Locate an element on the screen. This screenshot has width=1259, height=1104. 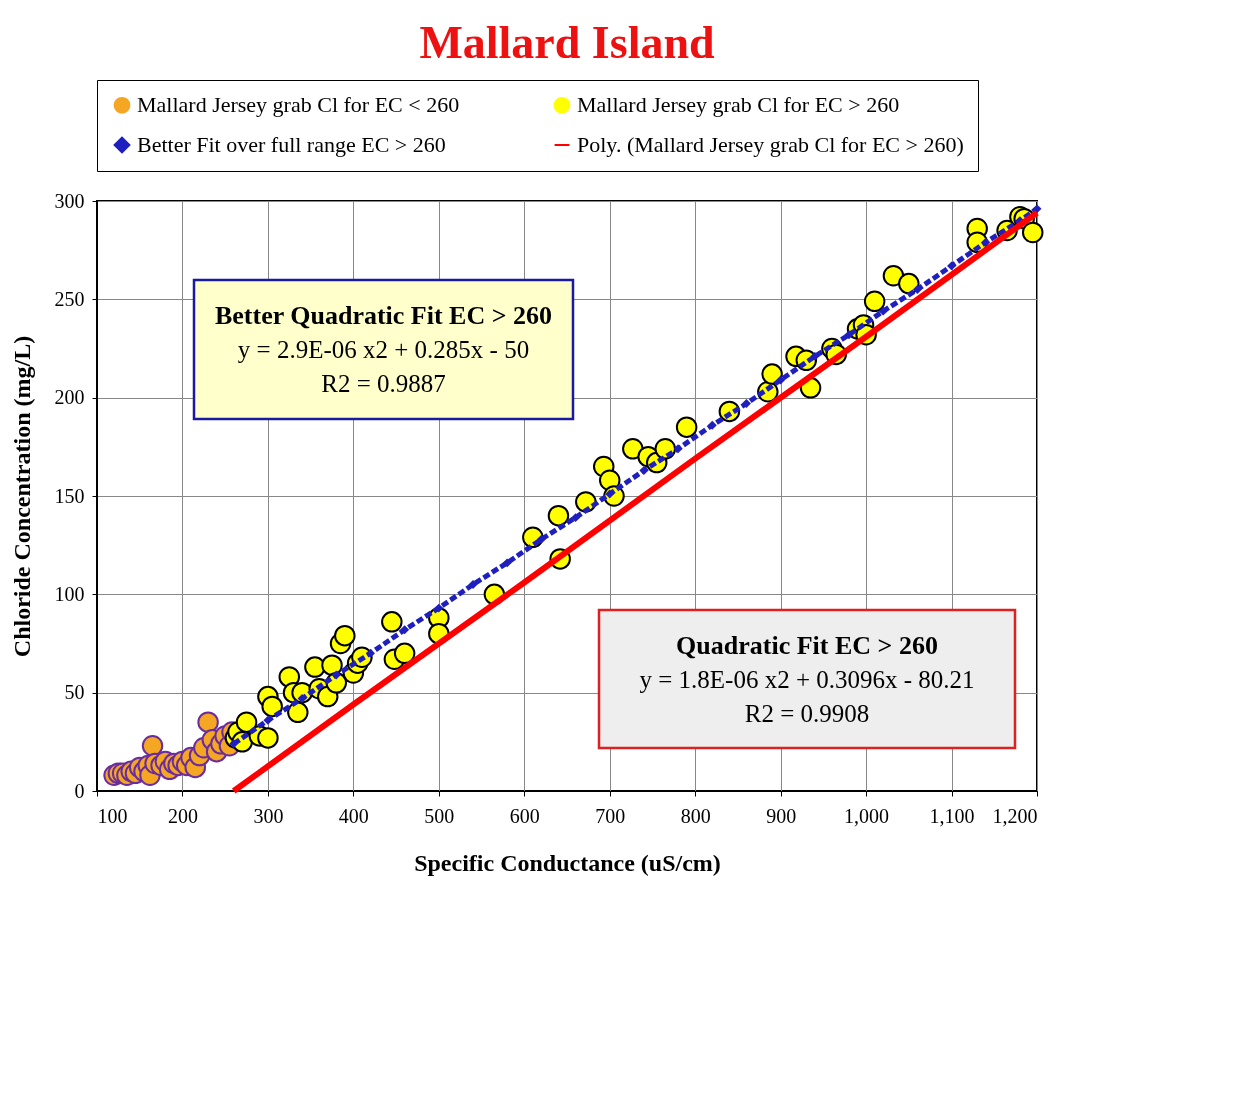
y-tick-label: 250 is located at coordinates (69, 298).